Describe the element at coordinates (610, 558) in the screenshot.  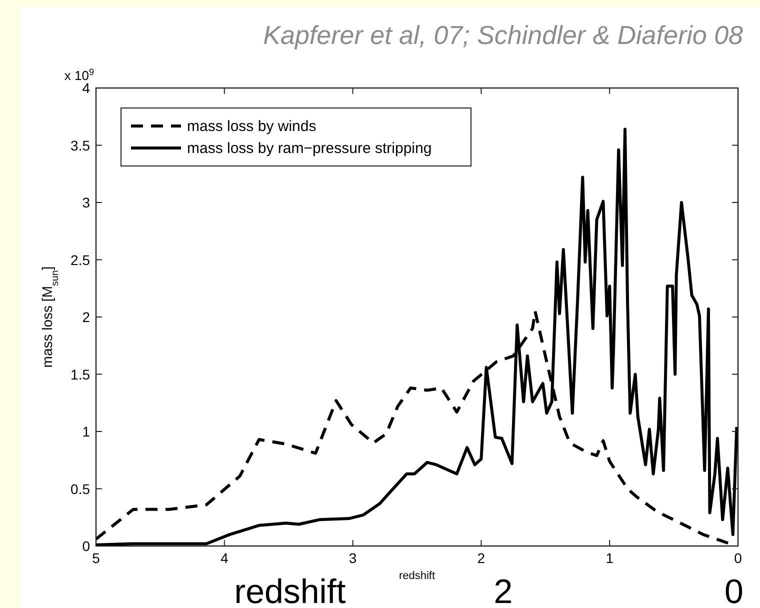
I see `x-tick-label: 1` at that location.